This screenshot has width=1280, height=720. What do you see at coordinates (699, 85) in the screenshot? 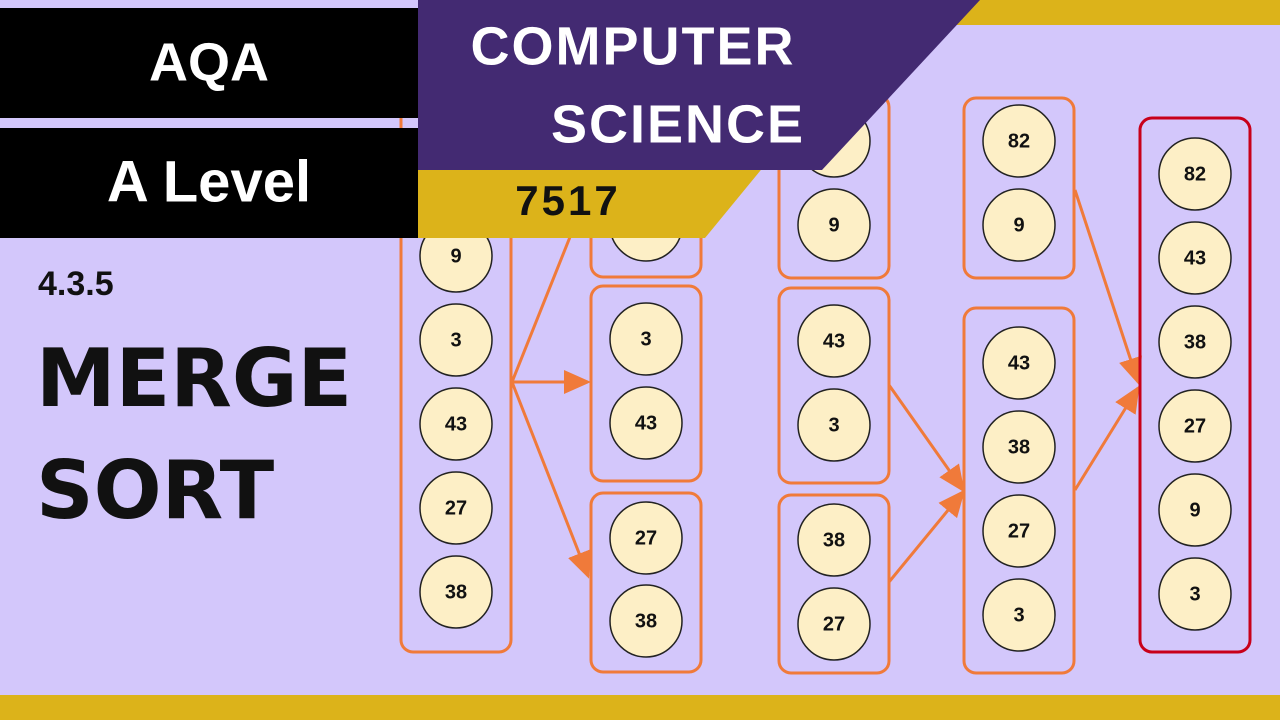
I see `subject-banner` at bounding box center [699, 85].